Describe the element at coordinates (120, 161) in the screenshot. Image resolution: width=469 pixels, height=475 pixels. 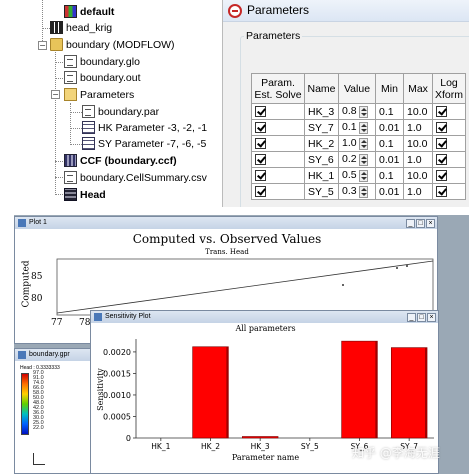
I see `tree-item-ccf: CCF (boundary.ccf)` at that location.